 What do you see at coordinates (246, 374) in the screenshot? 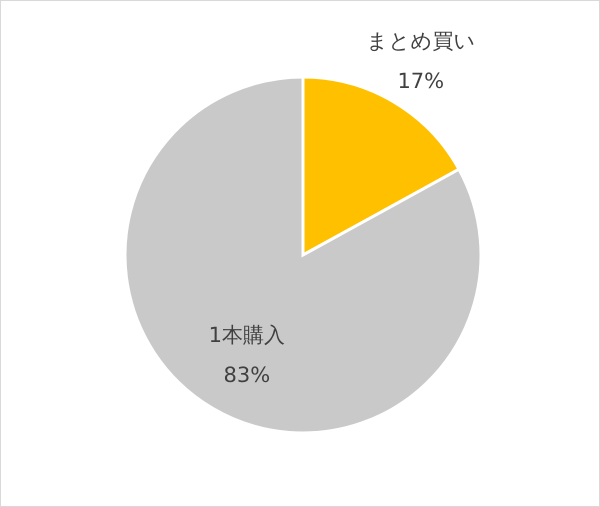
I see `data-label: 83%` at bounding box center [246, 374].